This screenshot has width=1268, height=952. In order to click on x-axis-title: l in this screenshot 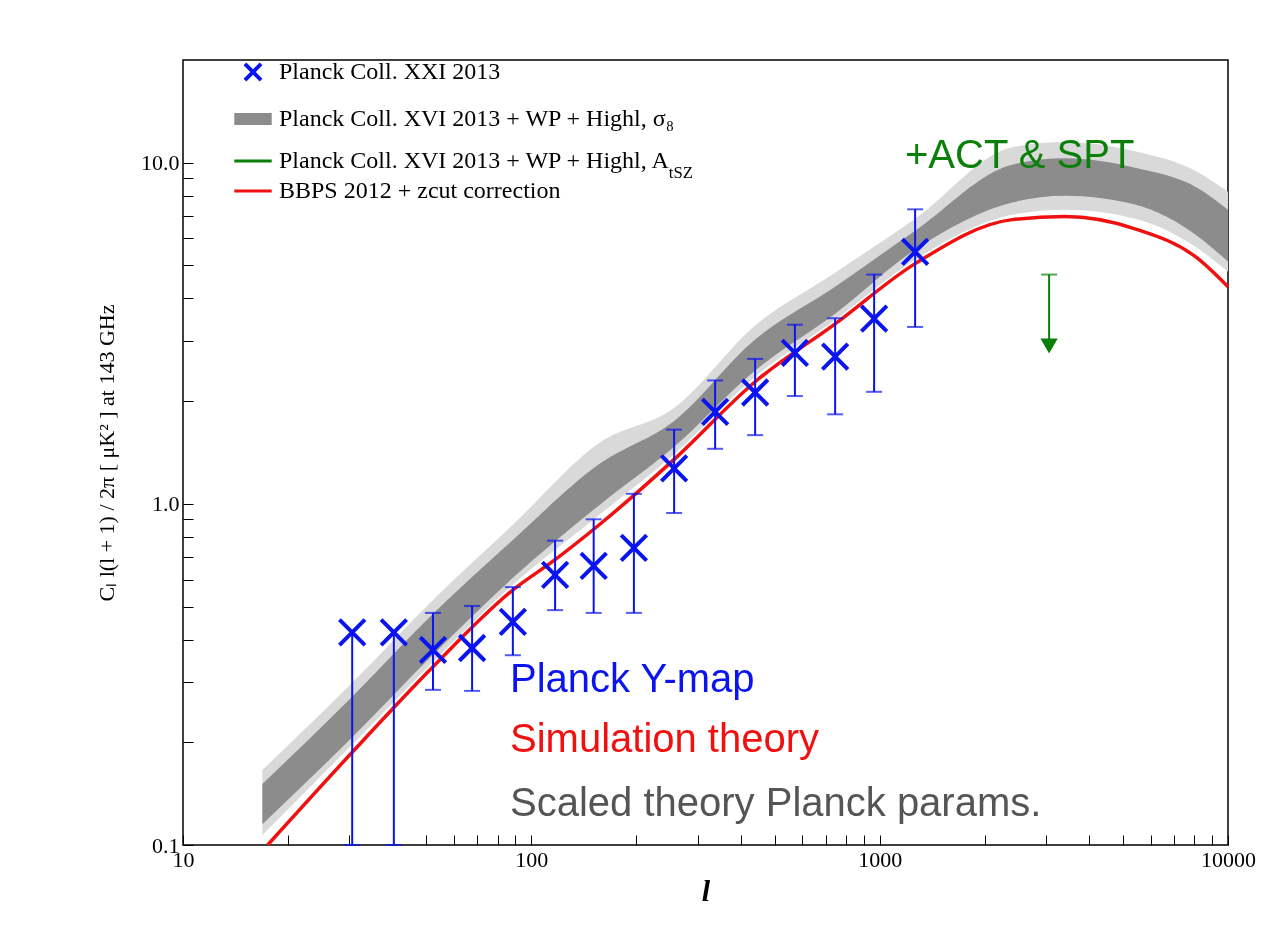, I will do `click(706, 890)`.